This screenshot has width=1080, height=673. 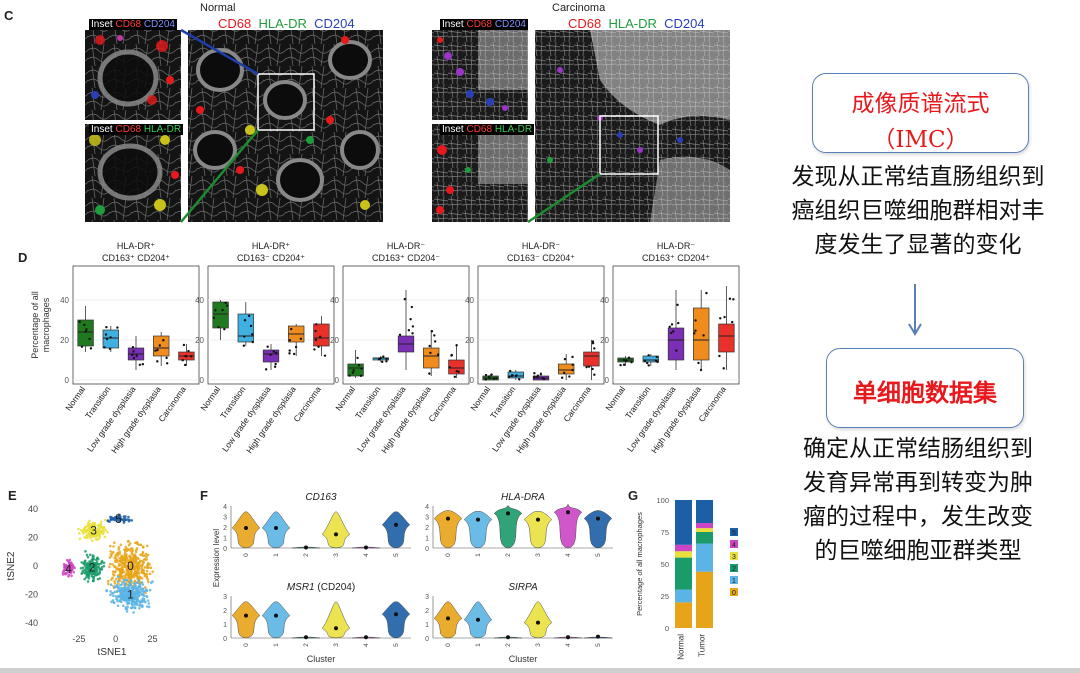 What do you see at coordinates (276, 620) in the screenshot?
I see `f-violin` at bounding box center [276, 620].